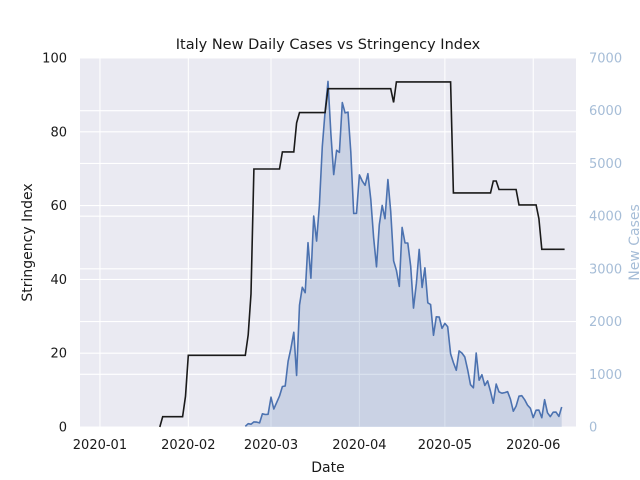 The image size is (640, 480). Describe the element at coordinates (605, 322) in the screenshot. I see `y2-tick-label: 2000` at that location.